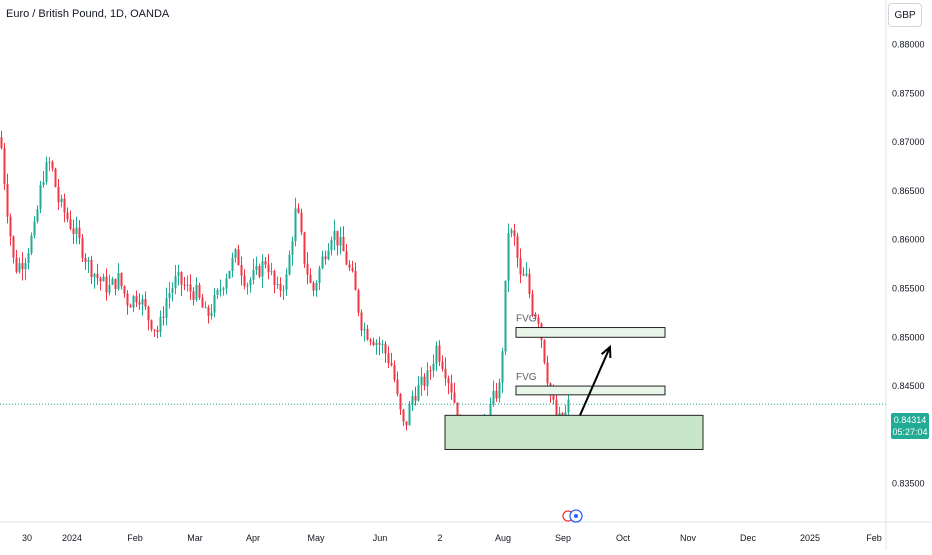 The image size is (932, 555). I want to click on current-price-value: 0.84314, so click(910, 420).